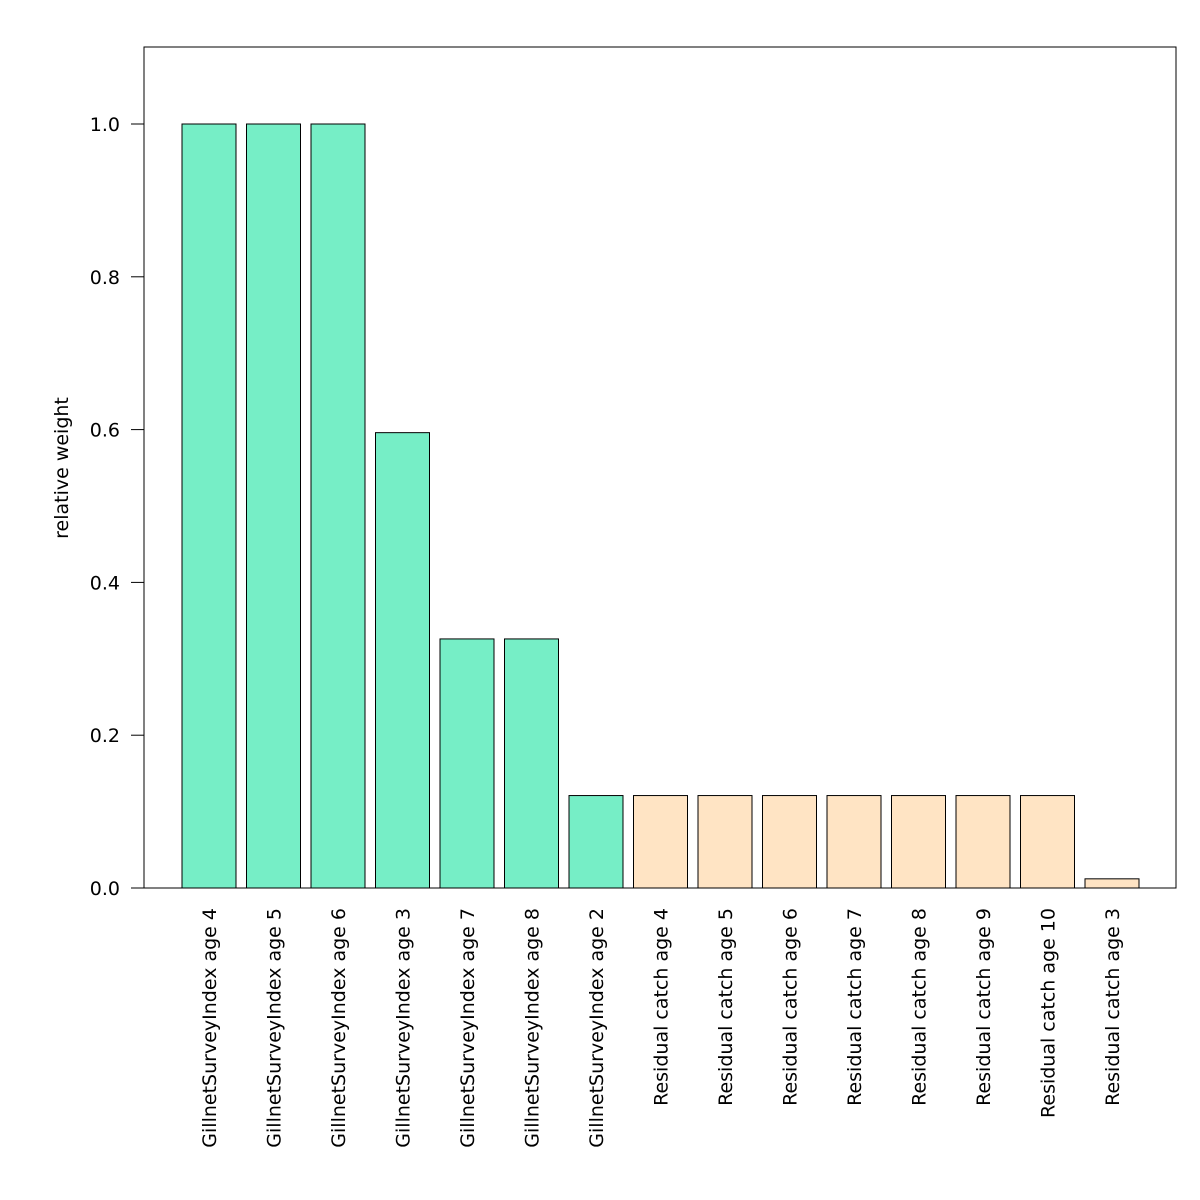 This screenshot has height=1200, width=1200. Describe the element at coordinates (1113, 1007) in the screenshot. I see `x-tick-label: Residual catch age 3` at that location.